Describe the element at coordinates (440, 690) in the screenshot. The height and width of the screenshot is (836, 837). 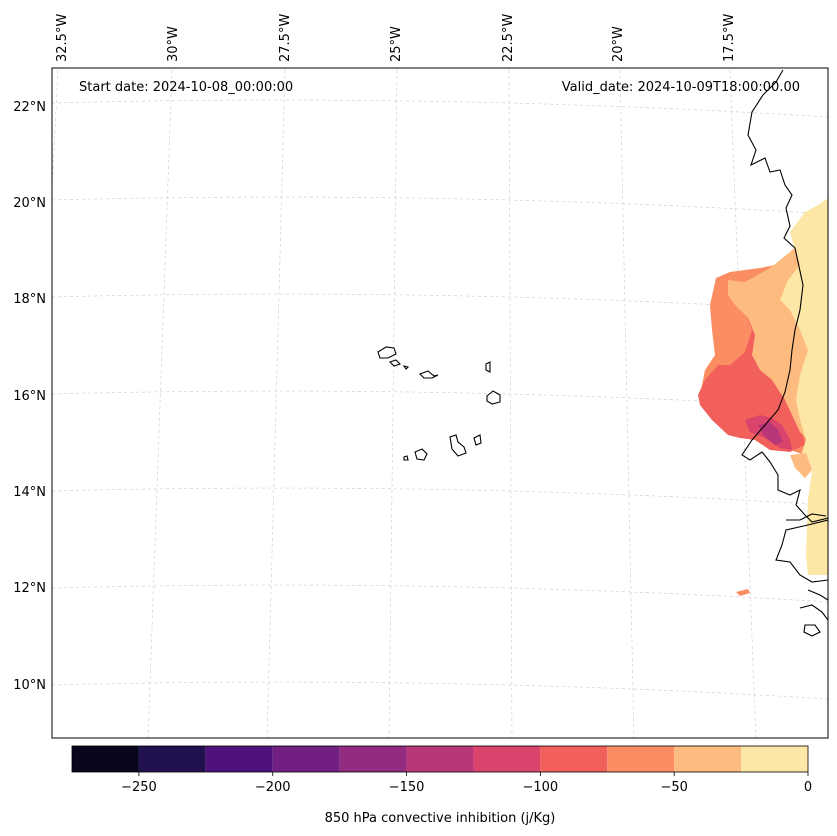
I see `parallel-10n` at that location.